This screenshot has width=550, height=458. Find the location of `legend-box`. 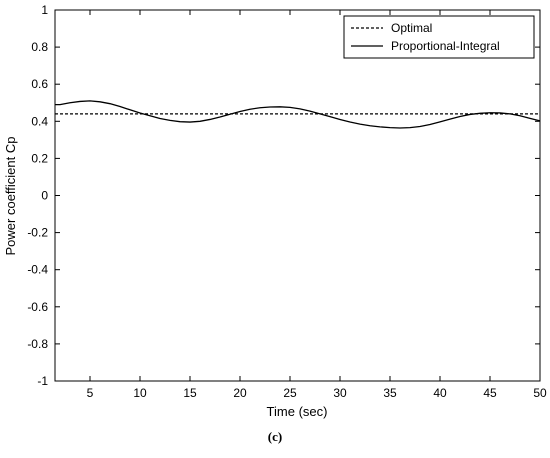

legend-box is located at coordinates (439, 37).